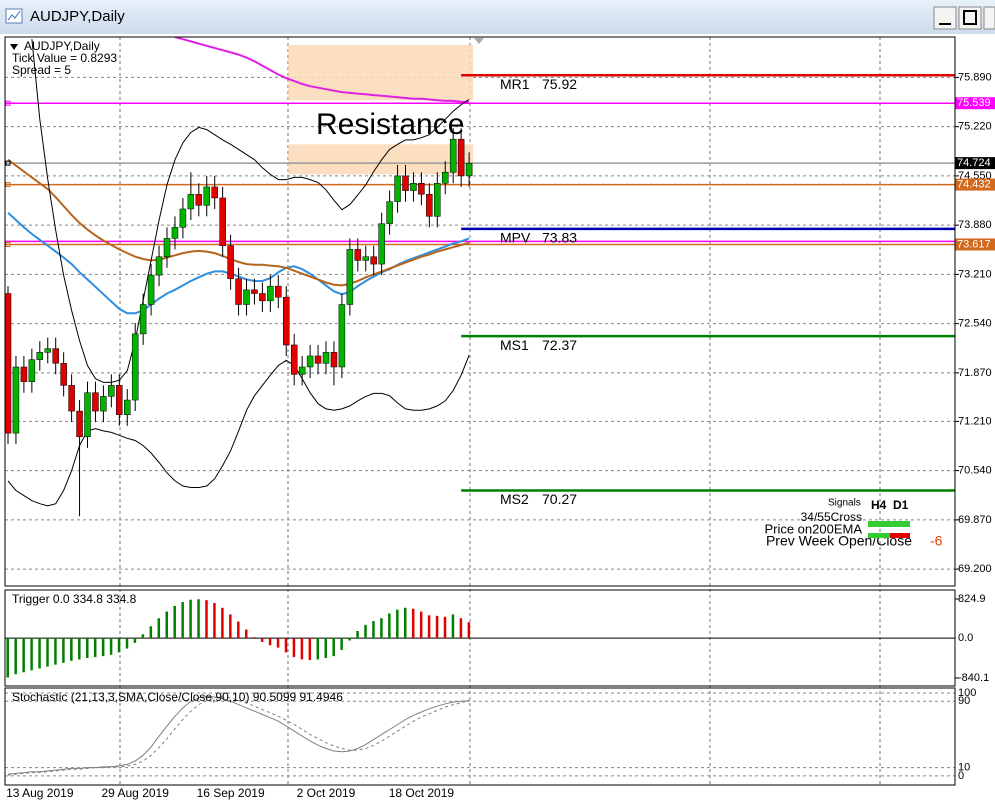 The image size is (995, 800). I want to click on window-icon-glyph, so click(14, 15).